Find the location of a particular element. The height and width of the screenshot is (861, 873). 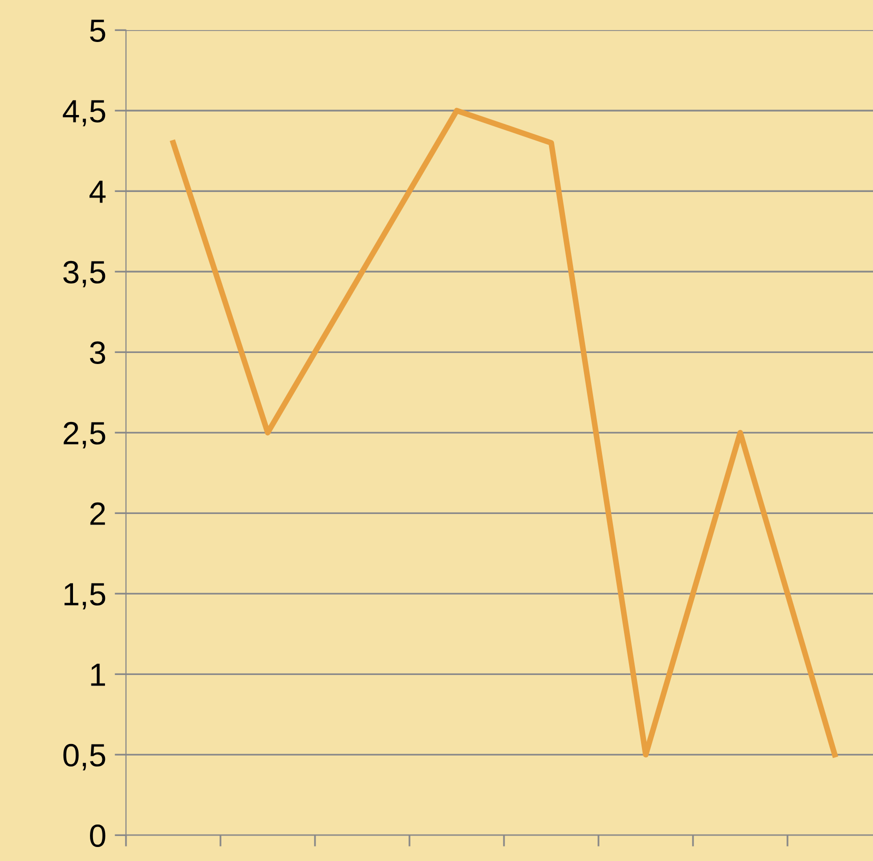

y-tick-label: 1 is located at coordinates (98, 675).